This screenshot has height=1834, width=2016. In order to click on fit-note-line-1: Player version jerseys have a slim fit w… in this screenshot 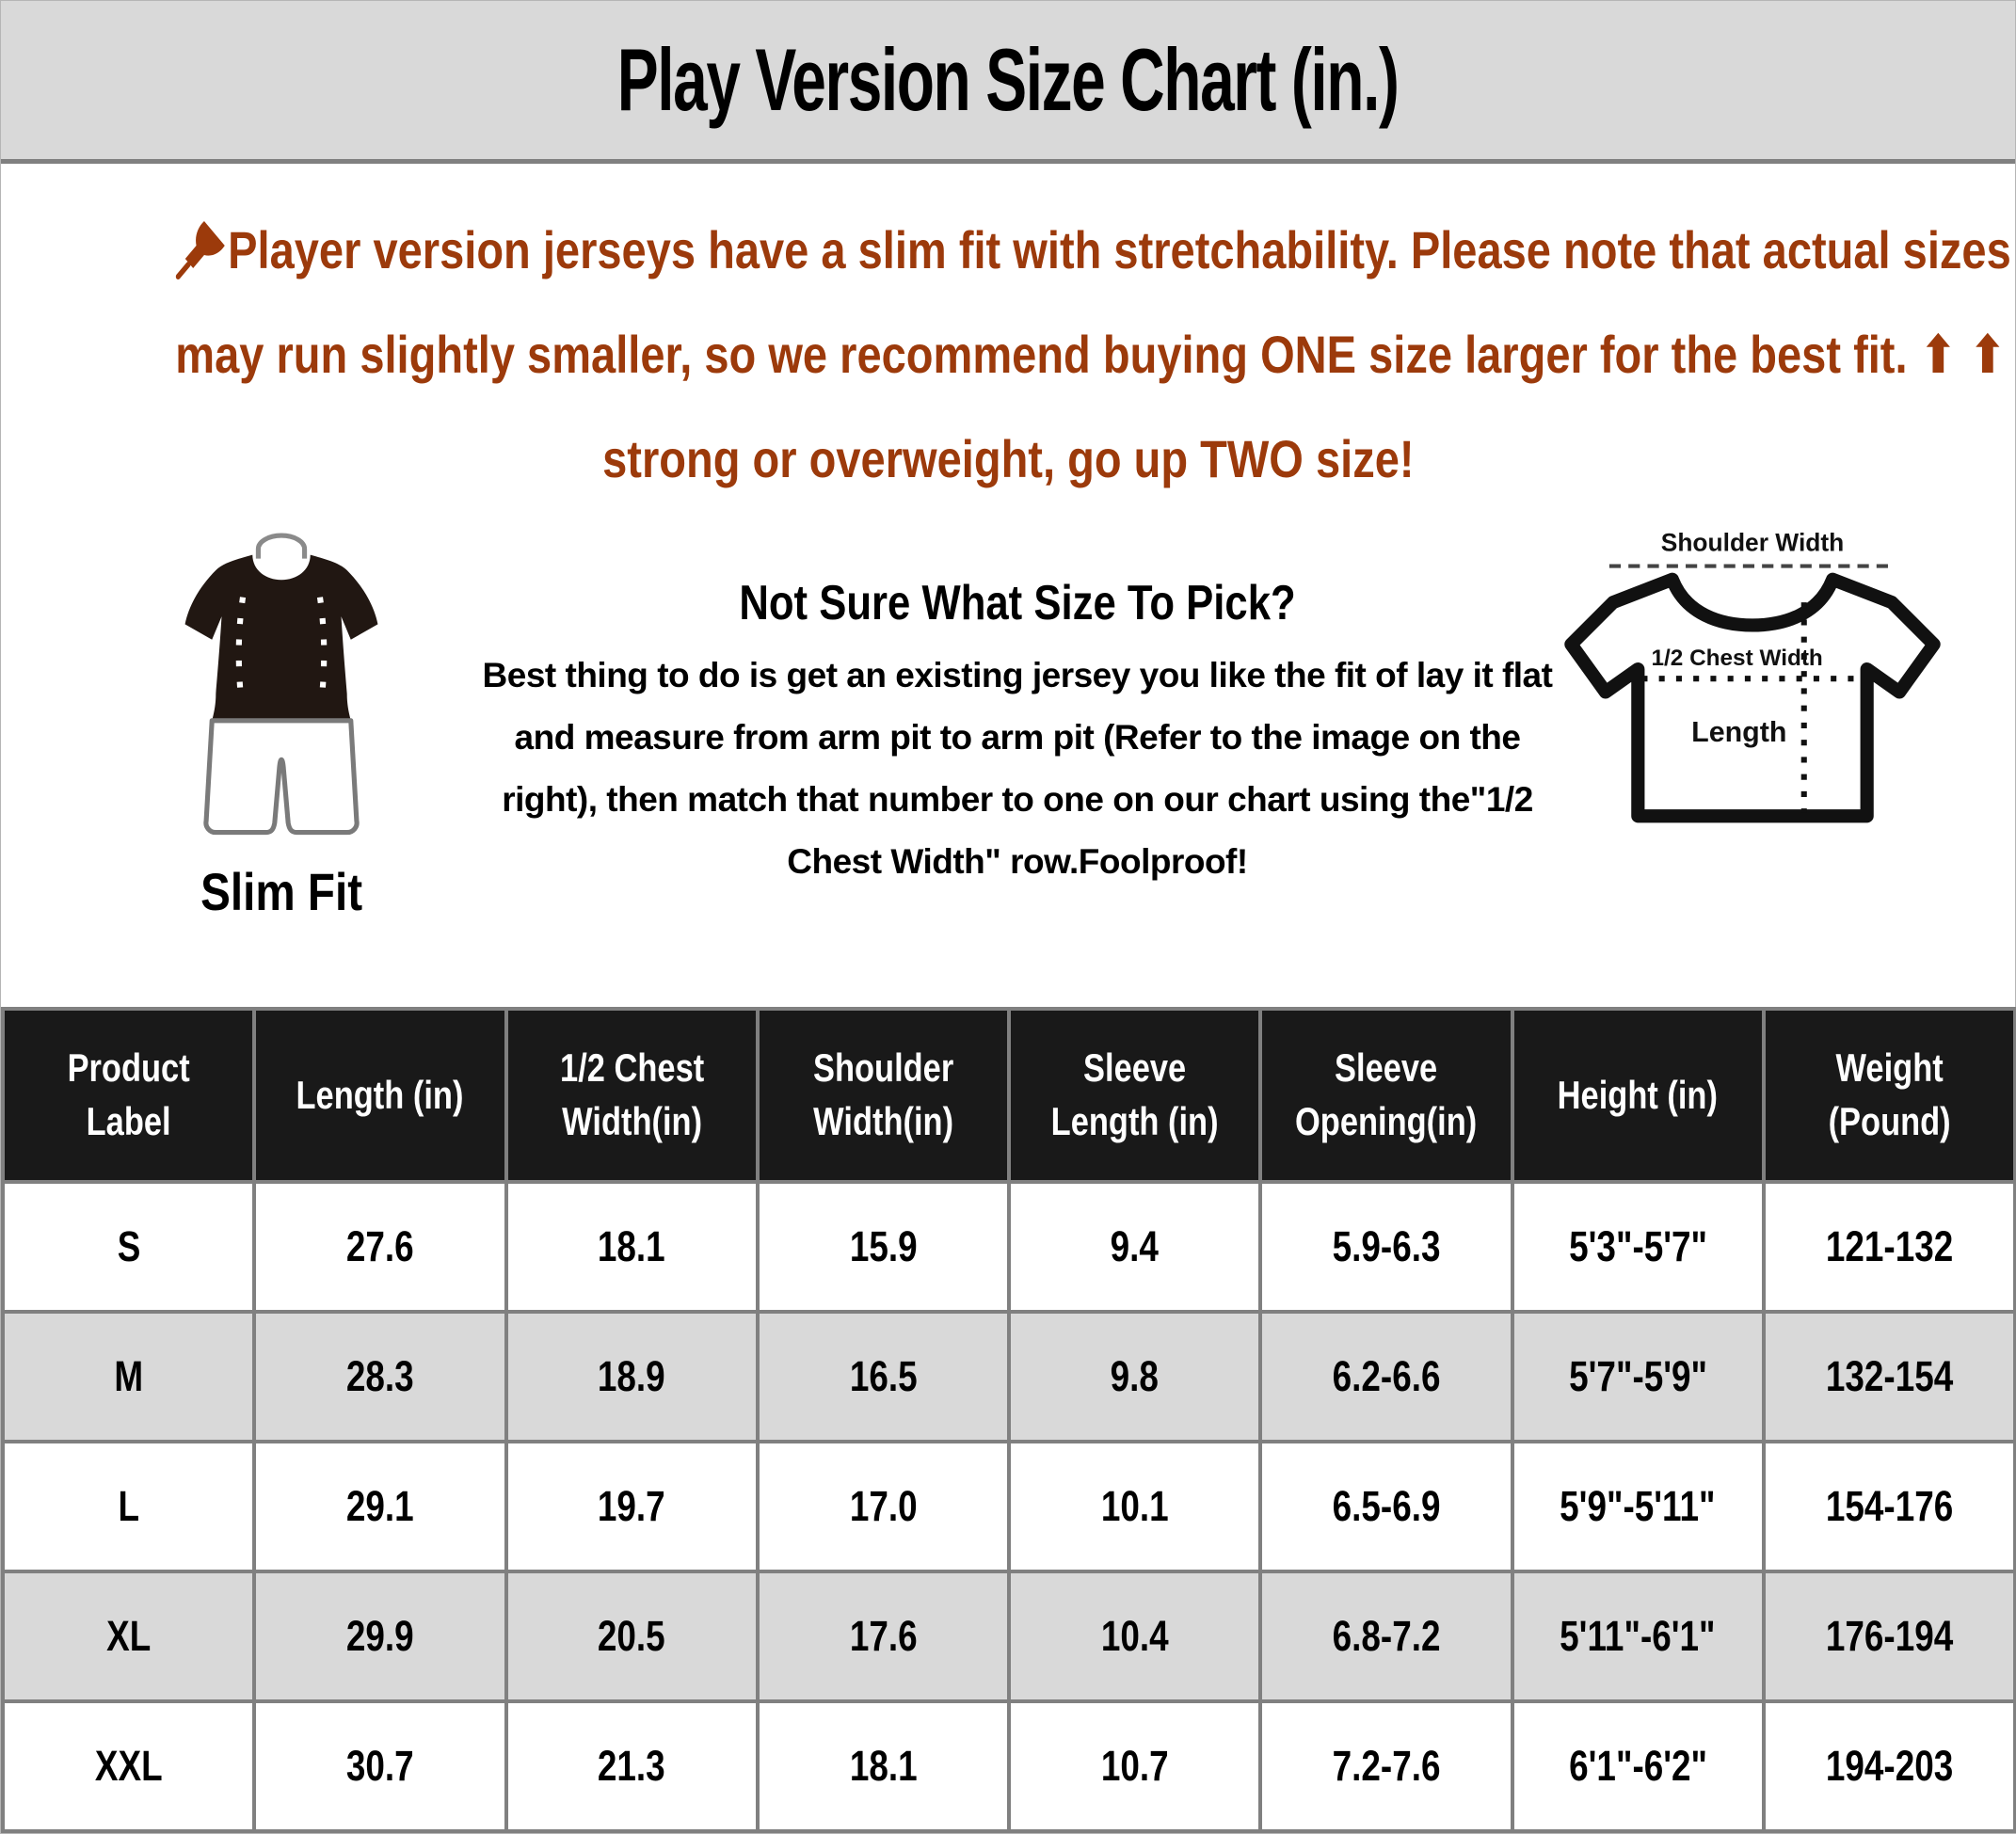, I will do `click(1008, 257)`.